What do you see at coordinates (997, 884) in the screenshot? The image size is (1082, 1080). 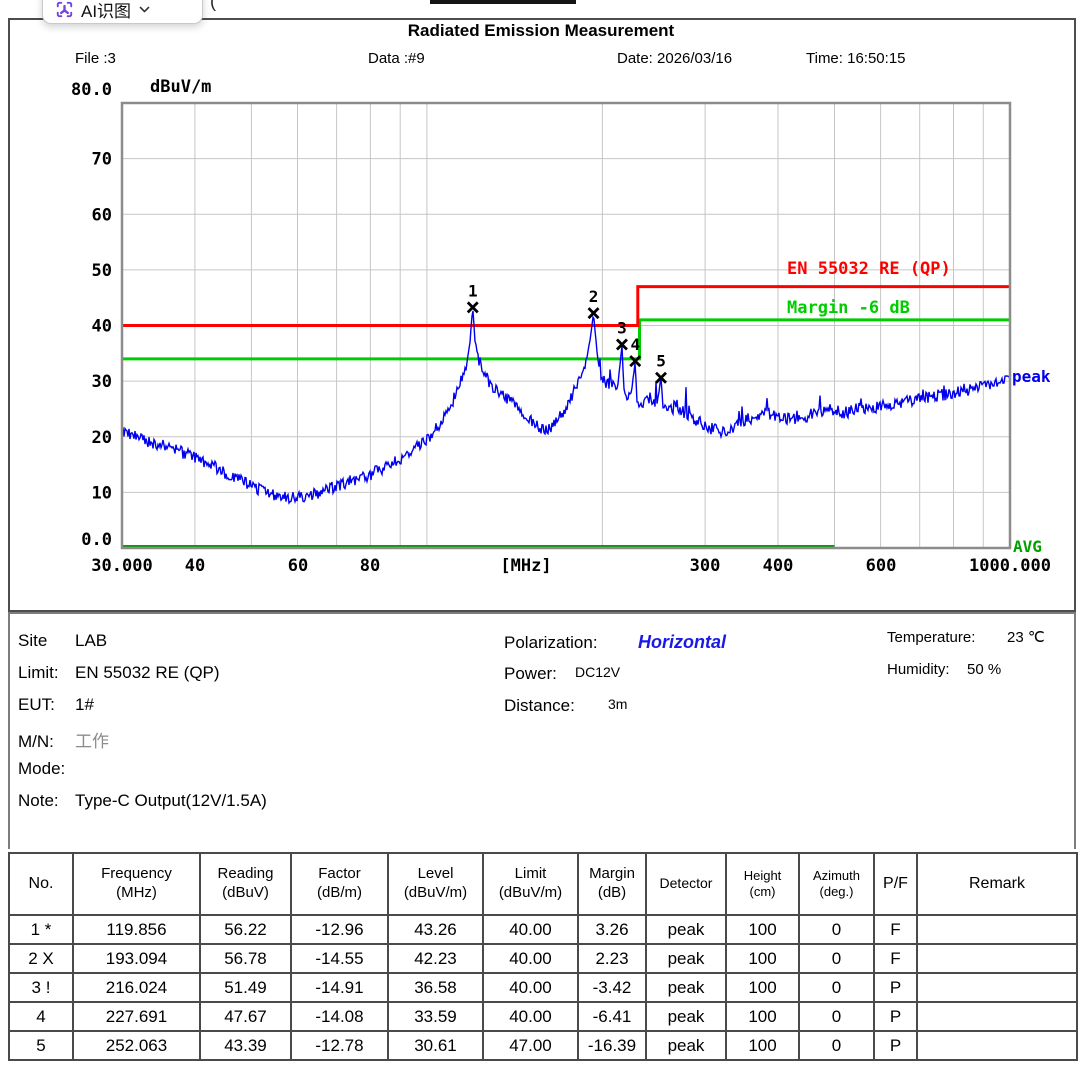 I see `header-cell: Remark` at bounding box center [997, 884].